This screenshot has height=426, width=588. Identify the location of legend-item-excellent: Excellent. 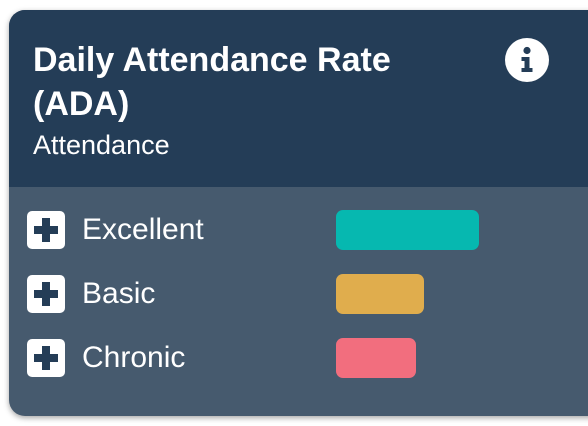
(298, 230).